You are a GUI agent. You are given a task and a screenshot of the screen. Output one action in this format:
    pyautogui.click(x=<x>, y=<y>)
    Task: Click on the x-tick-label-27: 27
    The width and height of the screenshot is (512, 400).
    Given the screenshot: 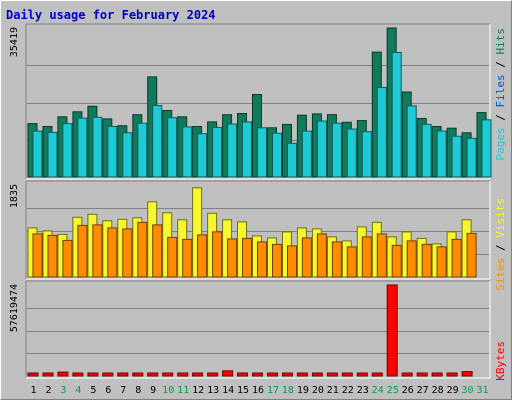 What is the action you would take?
    pyautogui.click(x=423, y=390)
    